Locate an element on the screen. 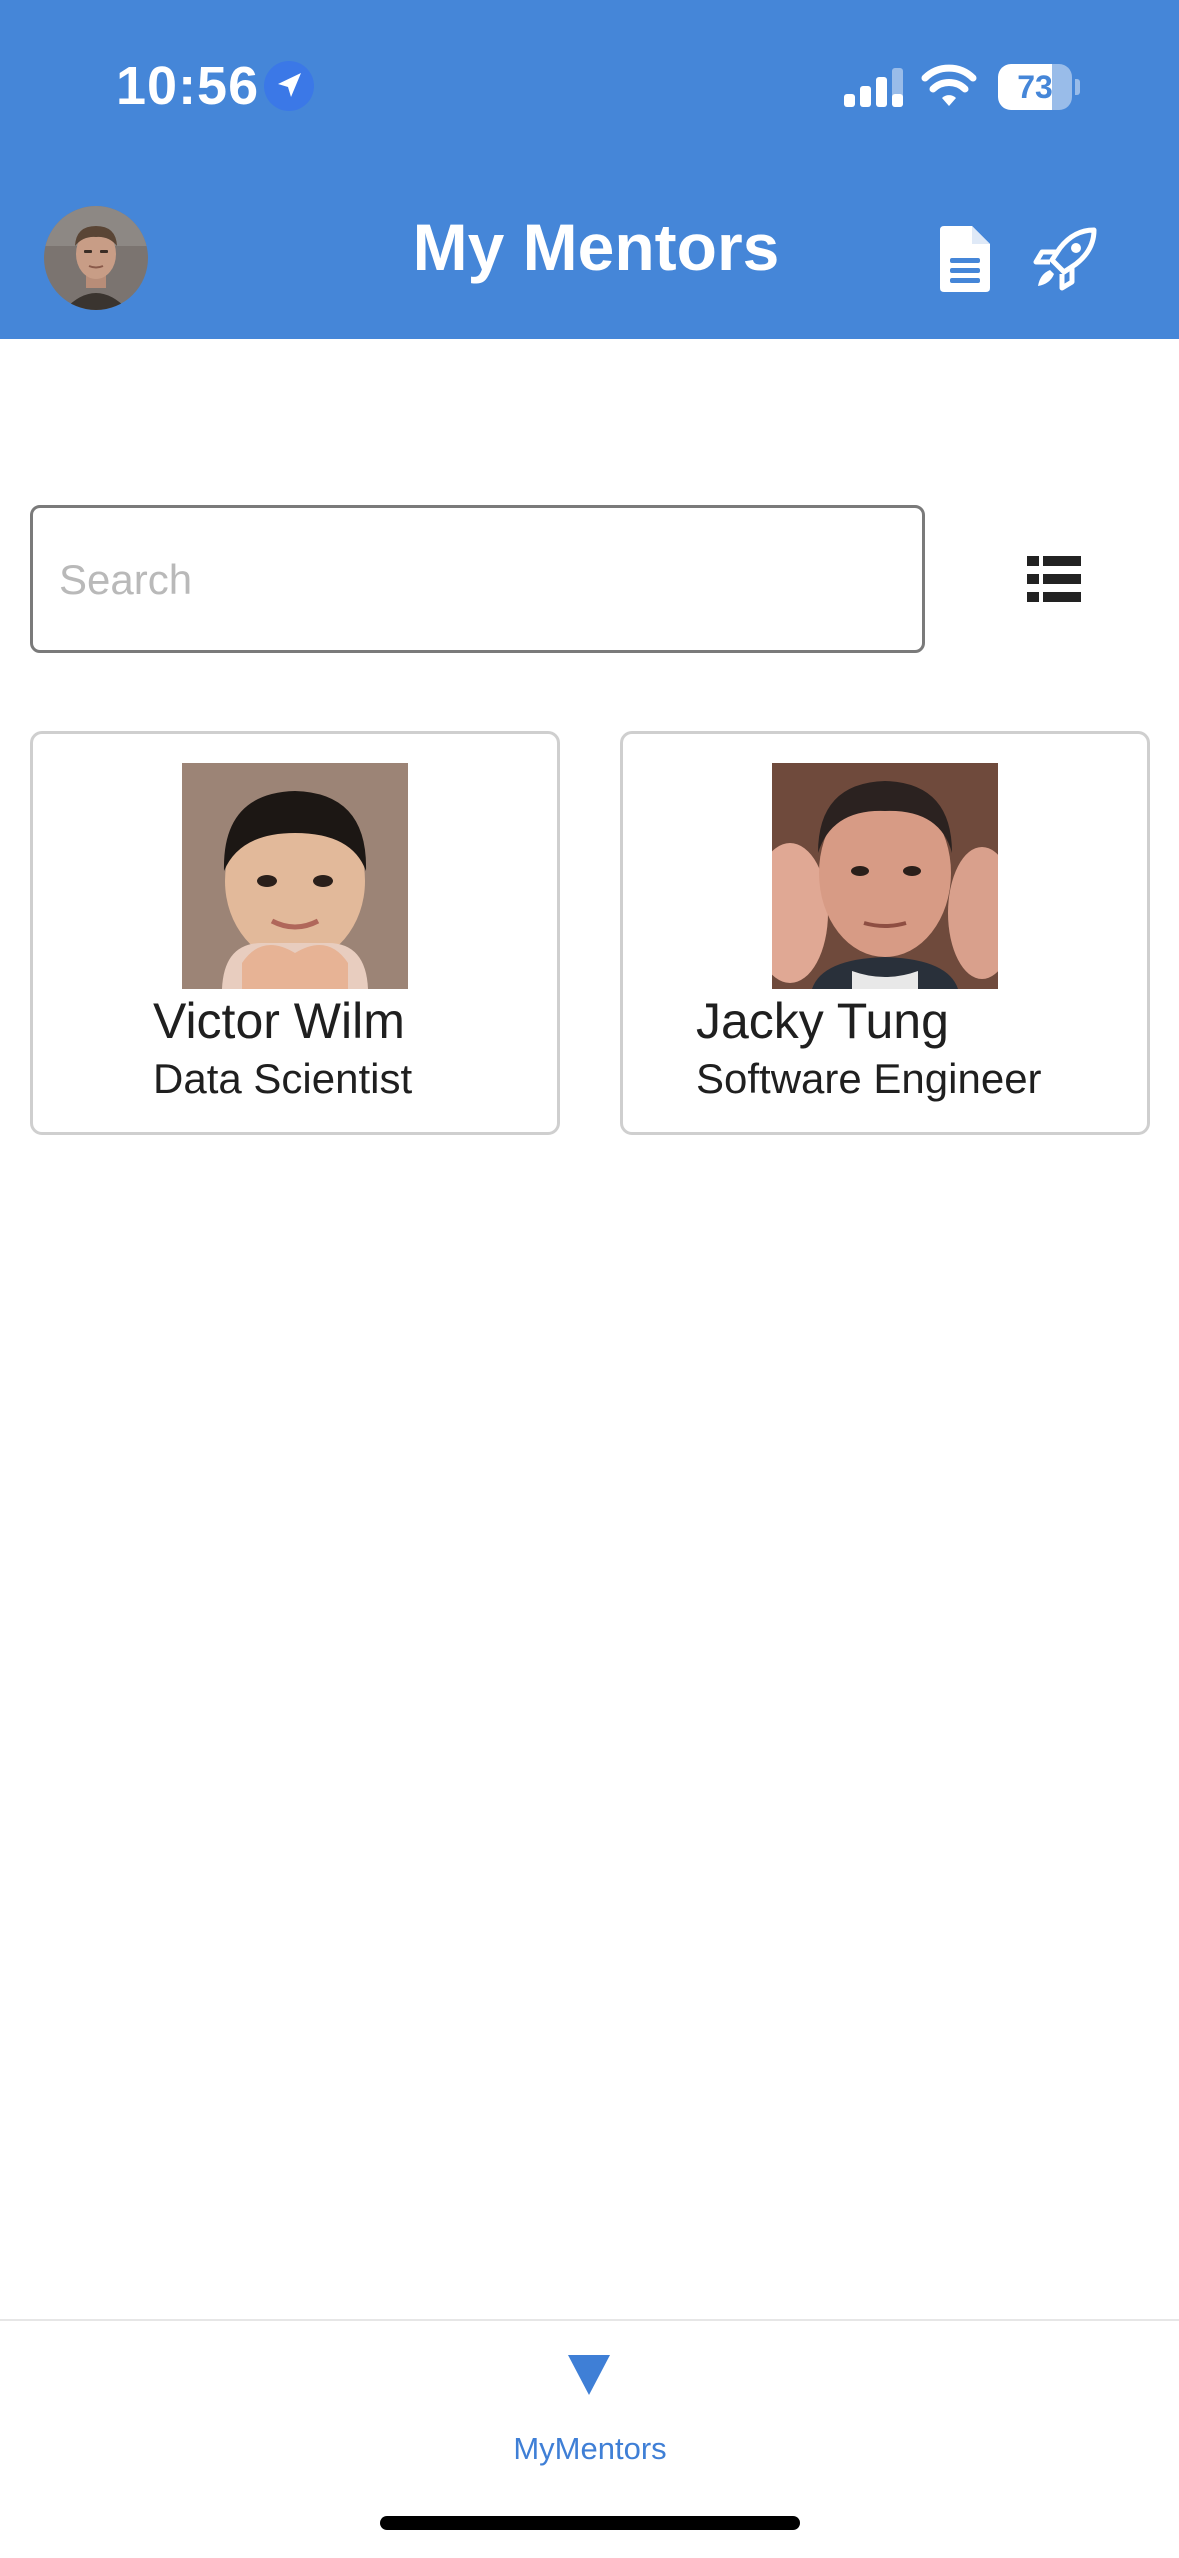  document-icon is located at coordinates (965, 259).